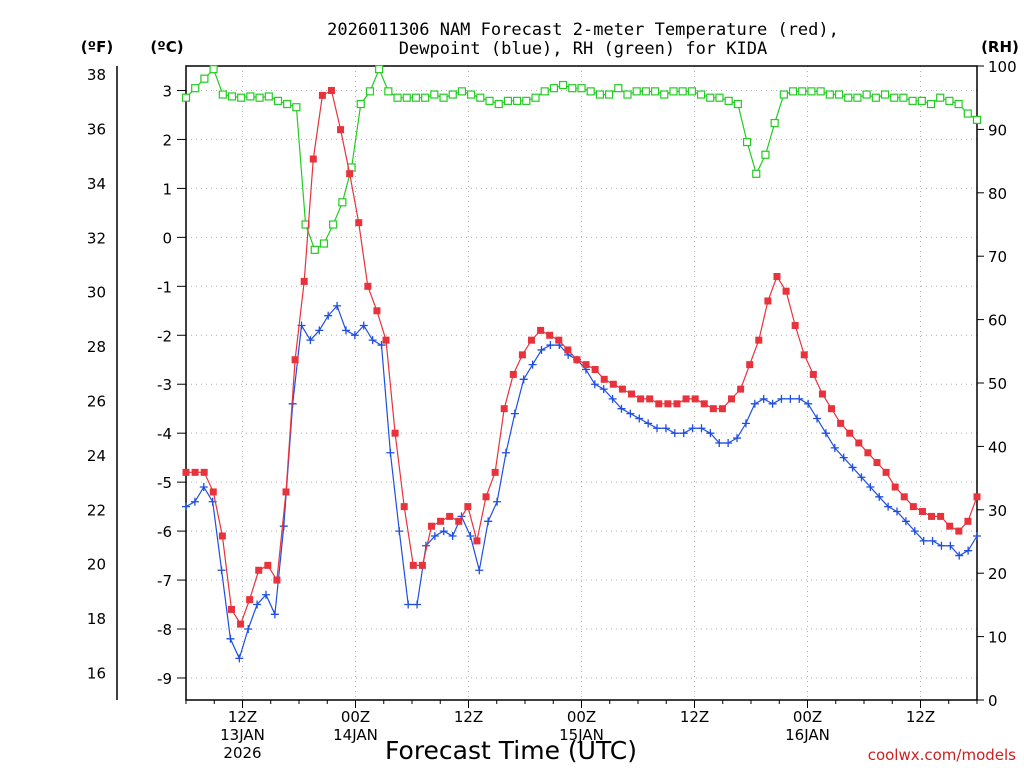  Describe the element at coordinates (997, 130) in the screenshot. I see `rh-tick-label: 90` at that location.